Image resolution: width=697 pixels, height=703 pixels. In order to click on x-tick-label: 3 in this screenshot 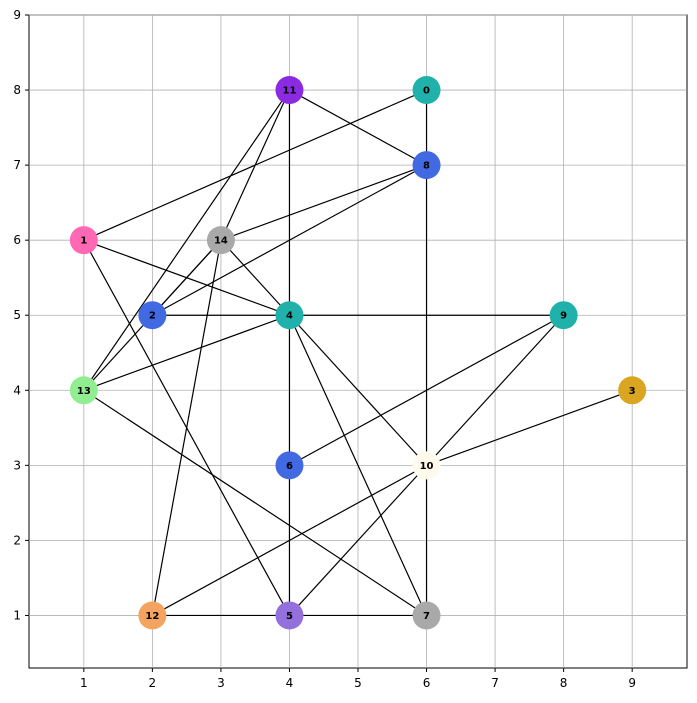, I will do `click(221, 683)`.